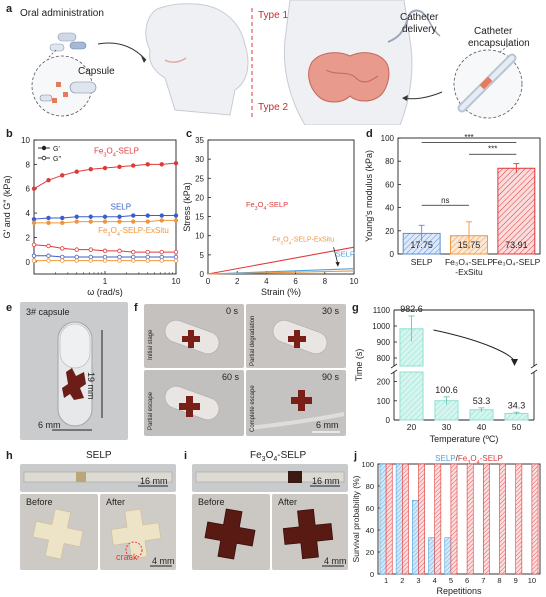 The width and height of the screenshot is (546, 597). Describe the element at coordinates (9, 308) in the screenshot. I see `panel-label-e: e` at that location.